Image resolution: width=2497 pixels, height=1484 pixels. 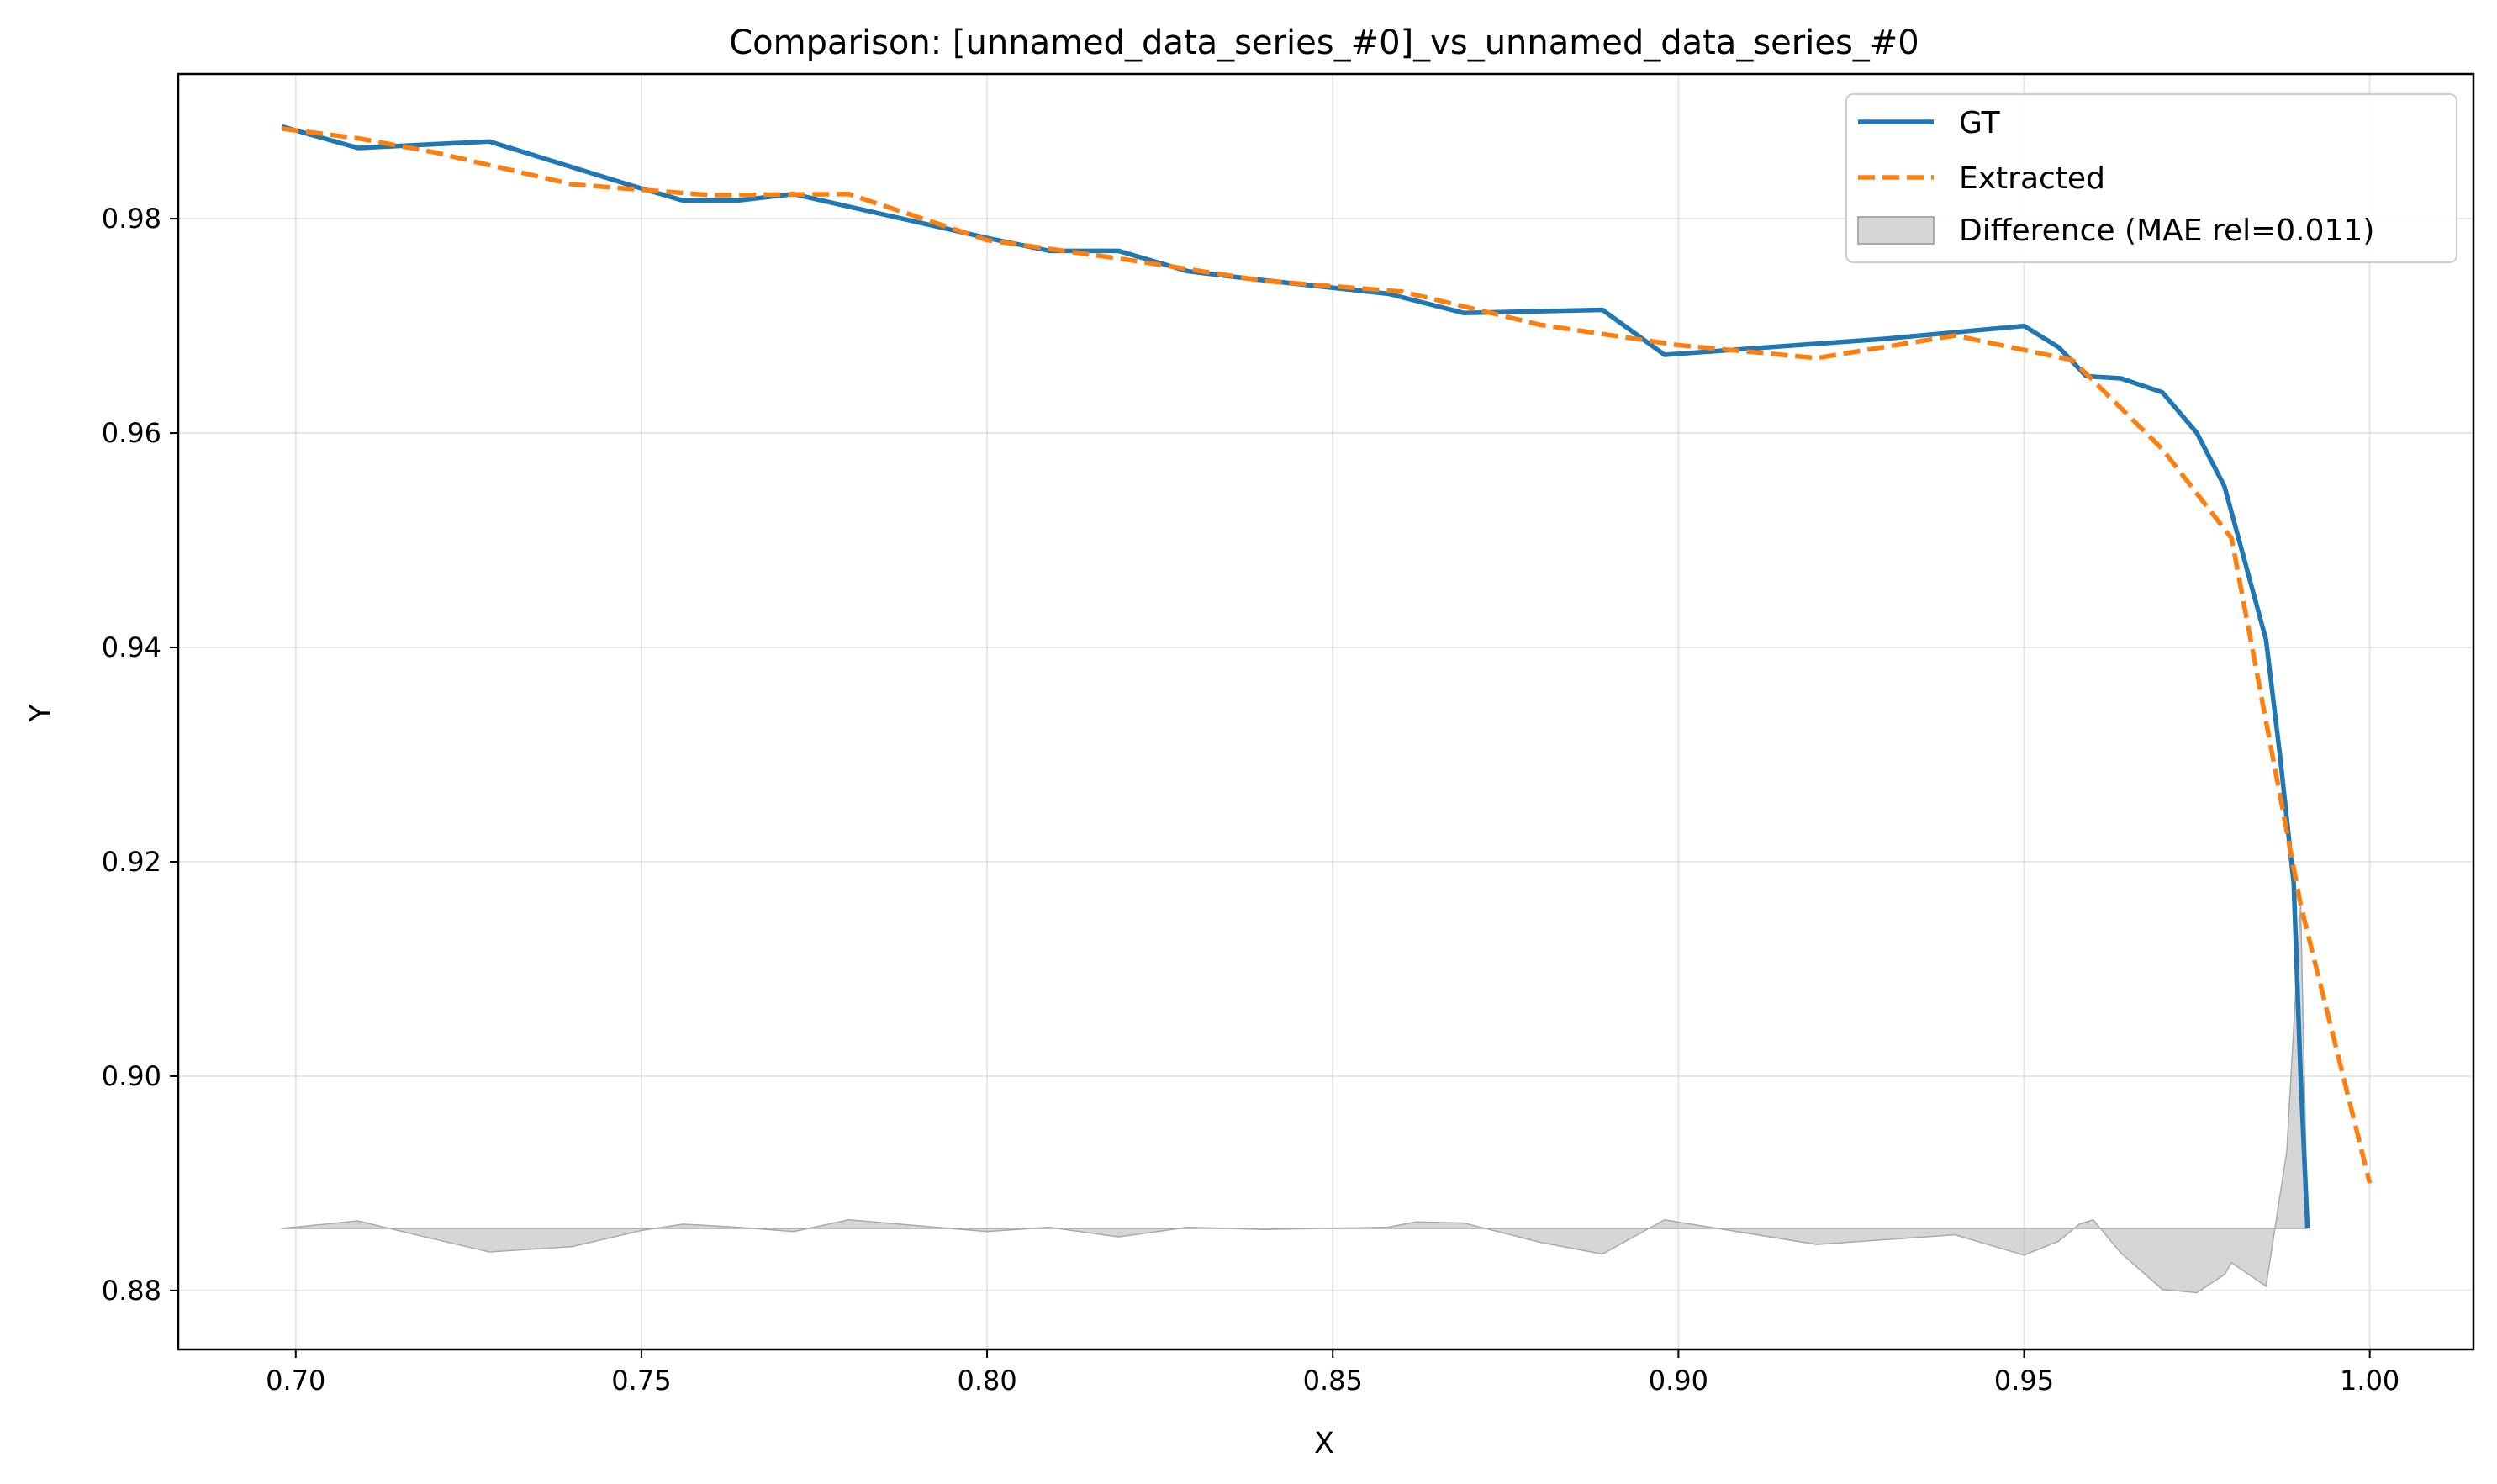 I want to click on x-tick-label: 0.80, so click(x=986, y=1381).